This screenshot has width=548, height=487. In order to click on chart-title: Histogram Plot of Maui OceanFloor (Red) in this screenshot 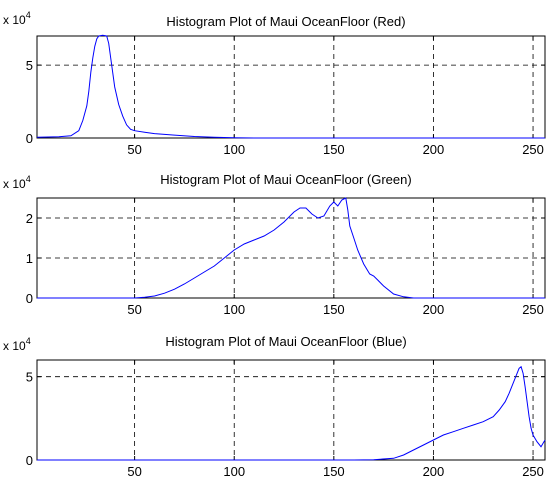, I will do `click(285, 21)`.